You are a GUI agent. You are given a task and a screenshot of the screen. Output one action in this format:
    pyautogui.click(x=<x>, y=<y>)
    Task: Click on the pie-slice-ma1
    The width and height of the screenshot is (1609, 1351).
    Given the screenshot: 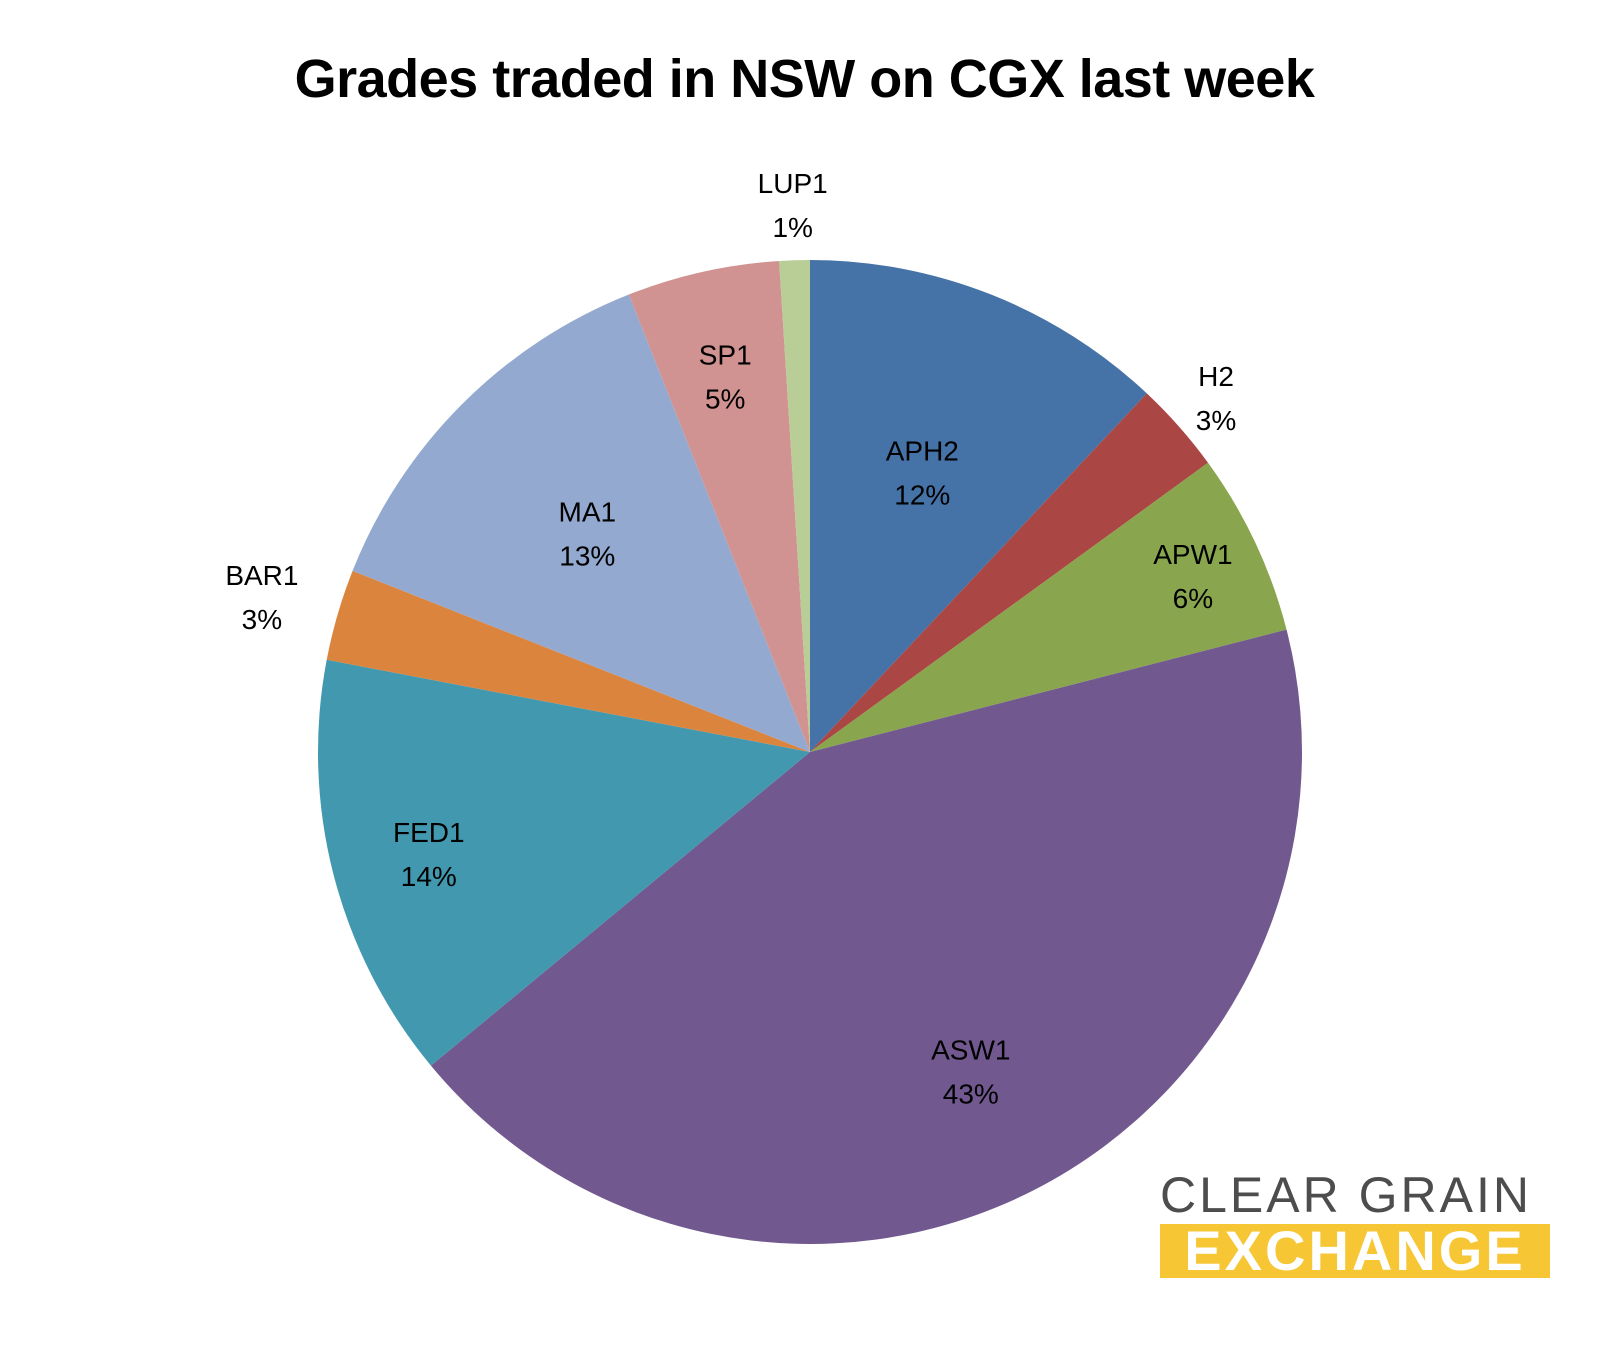 What is the action you would take?
    pyautogui.click(x=581, y=523)
    